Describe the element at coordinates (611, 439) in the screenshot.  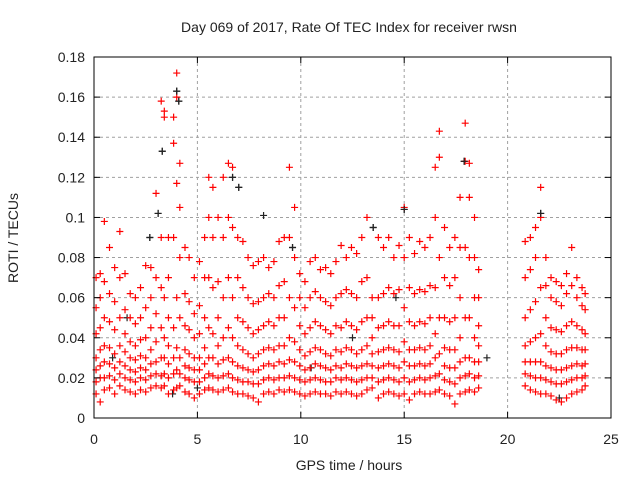
I see `x-tick-label: 25` at that location.